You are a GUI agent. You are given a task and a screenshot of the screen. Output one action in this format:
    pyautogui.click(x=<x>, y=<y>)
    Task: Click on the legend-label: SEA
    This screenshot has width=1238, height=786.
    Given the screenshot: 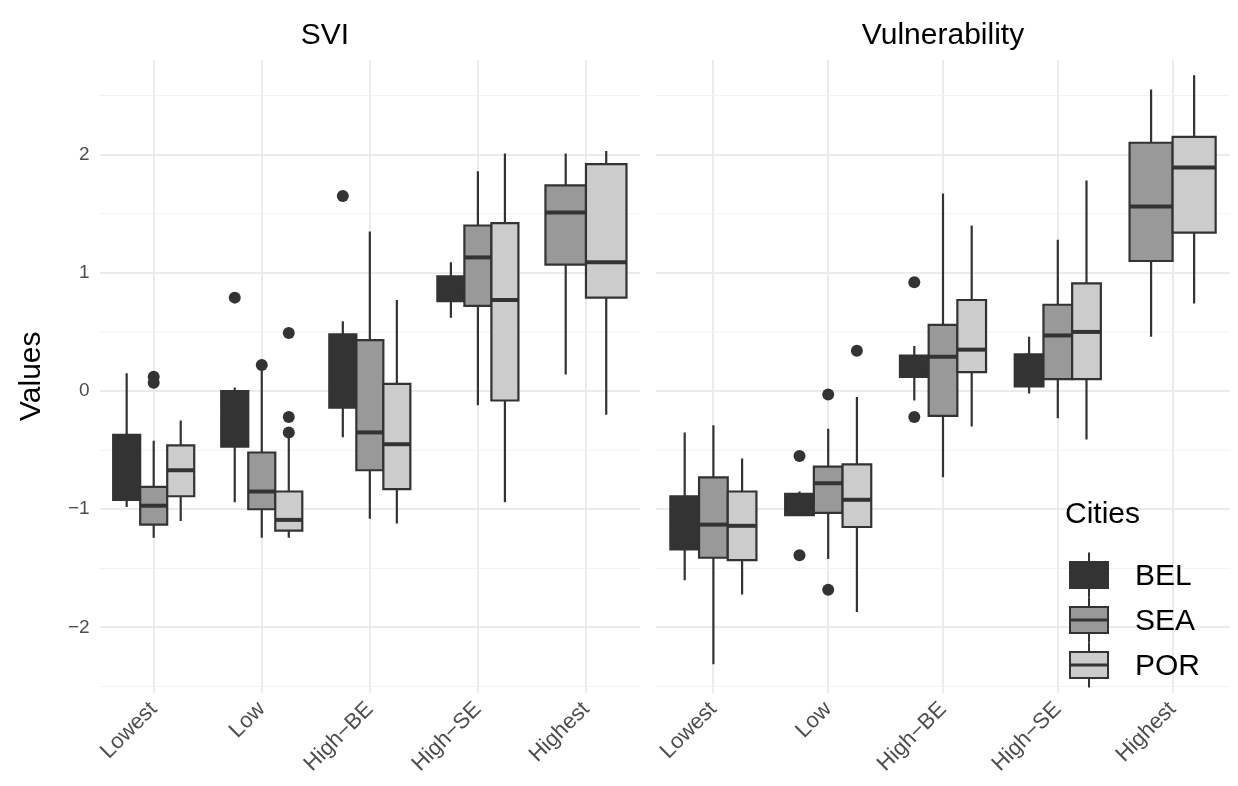 What is the action you would take?
    pyautogui.click(x=1165, y=620)
    